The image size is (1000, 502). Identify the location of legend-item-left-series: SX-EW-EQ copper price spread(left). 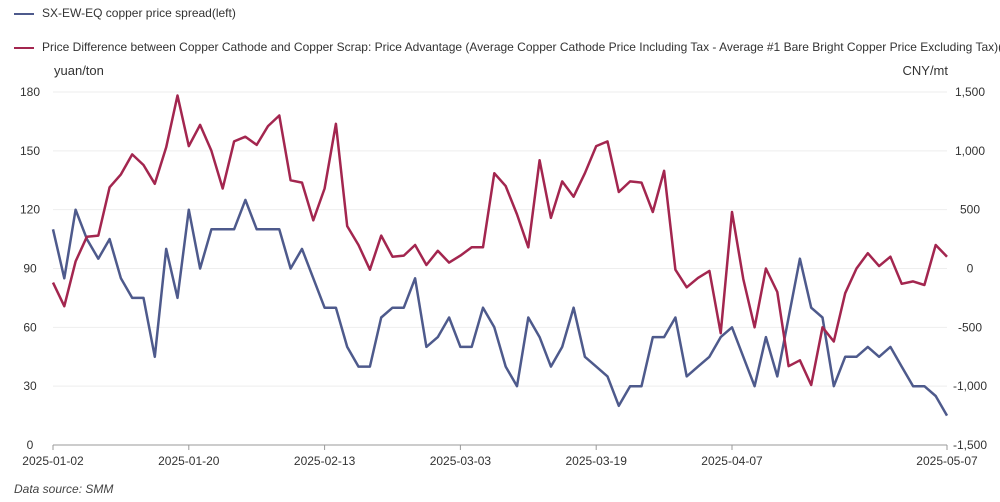
(125, 13).